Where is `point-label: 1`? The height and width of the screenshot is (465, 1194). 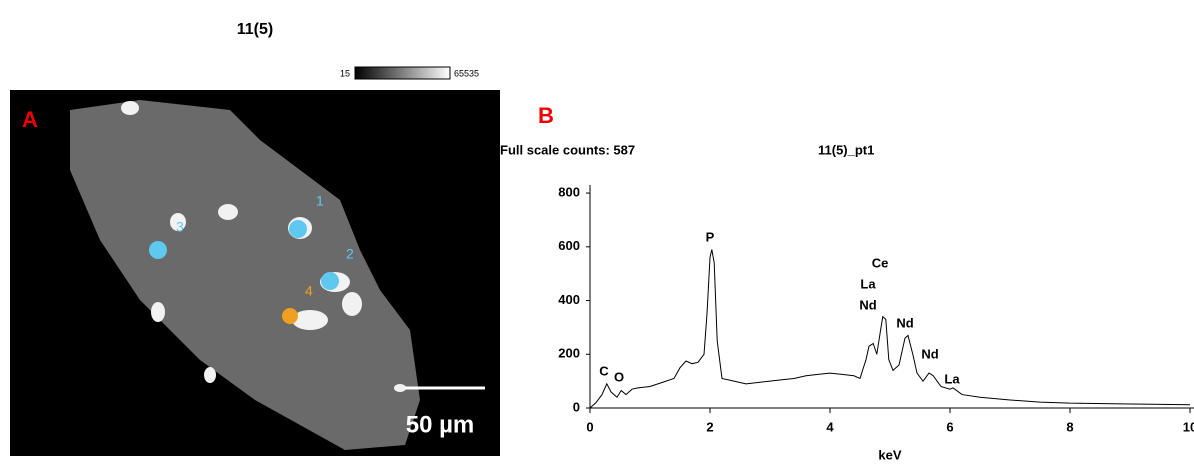 point-label: 1 is located at coordinates (320, 201).